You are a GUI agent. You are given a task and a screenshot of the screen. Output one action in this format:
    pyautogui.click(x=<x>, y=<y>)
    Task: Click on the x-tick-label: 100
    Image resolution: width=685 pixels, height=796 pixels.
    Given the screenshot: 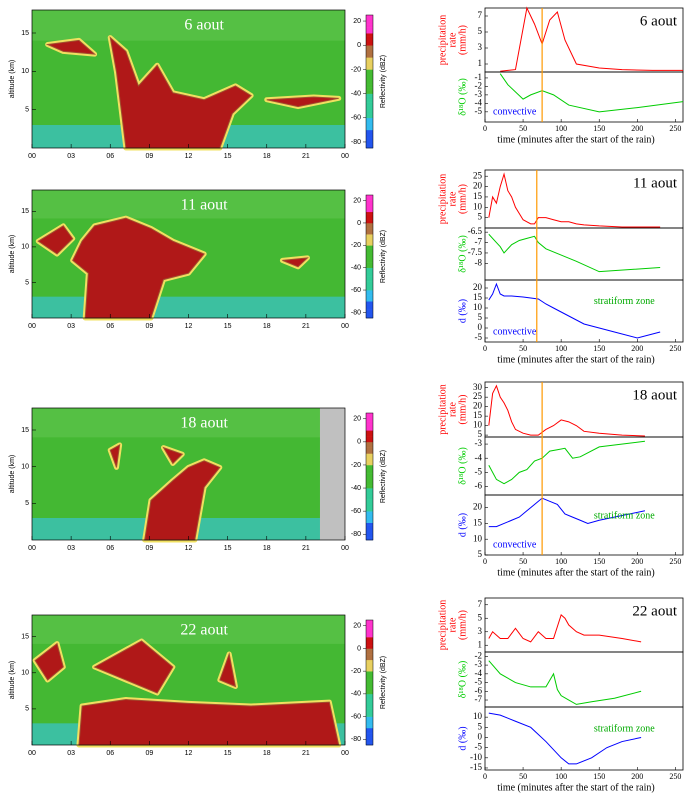 What is the action you would take?
    pyautogui.click(x=561, y=348)
    